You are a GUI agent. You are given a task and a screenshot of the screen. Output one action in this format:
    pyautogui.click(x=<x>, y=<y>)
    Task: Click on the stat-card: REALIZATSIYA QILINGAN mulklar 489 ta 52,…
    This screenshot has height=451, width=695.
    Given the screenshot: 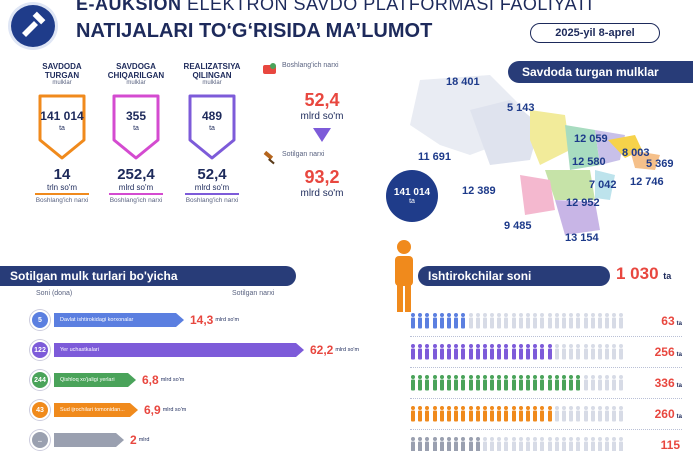 What is the action you would take?
    pyautogui.click(x=212, y=133)
    